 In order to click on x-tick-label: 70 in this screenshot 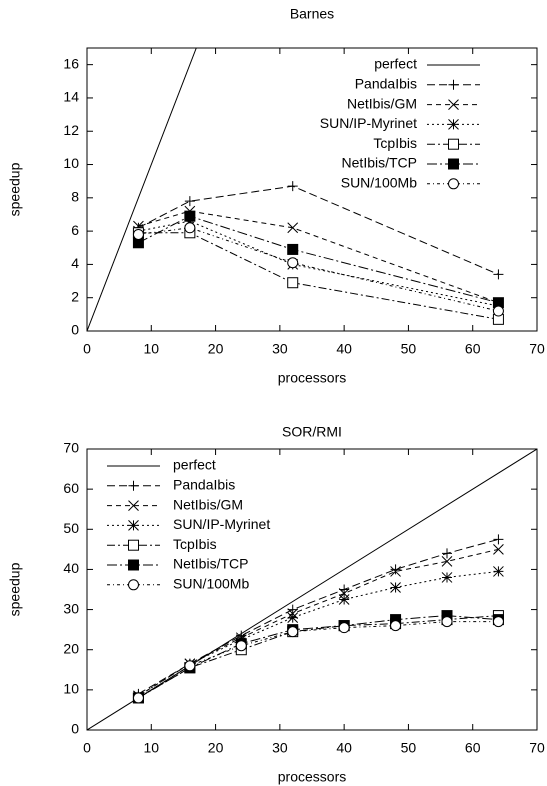, I will do `click(537, 349)`.